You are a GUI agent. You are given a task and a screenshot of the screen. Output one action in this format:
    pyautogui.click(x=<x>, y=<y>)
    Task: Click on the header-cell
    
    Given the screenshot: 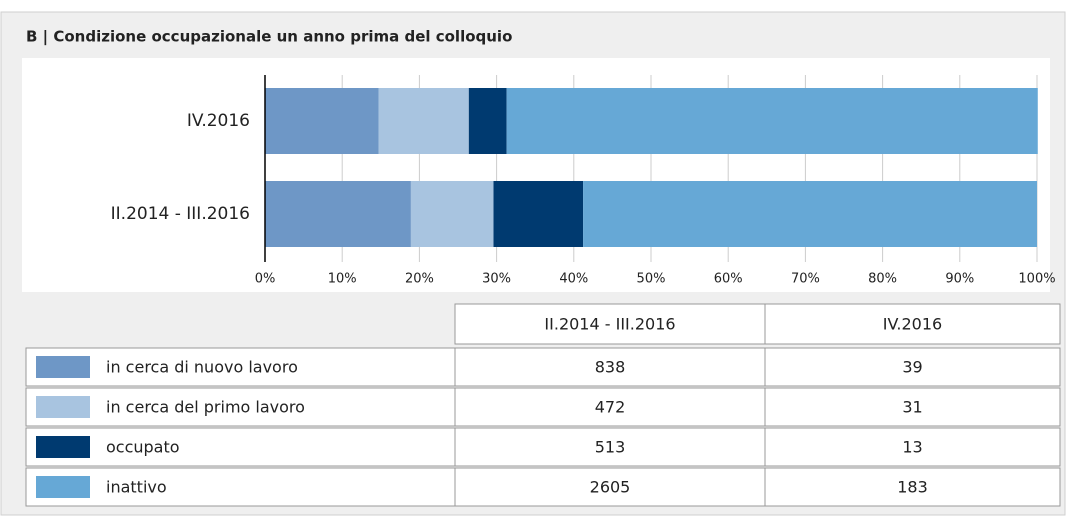 What is the action you would take?
    pyautogui.click(x=912, y=324)
    